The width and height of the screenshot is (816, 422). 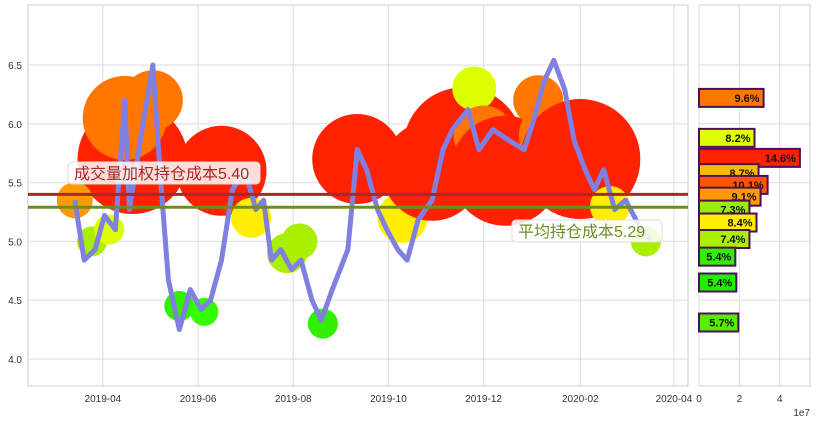 What do you see at coordinates (732, 240) in the screenshot?
I see `volume-bar-label: 7.4%` at bounding box center [732, 240].